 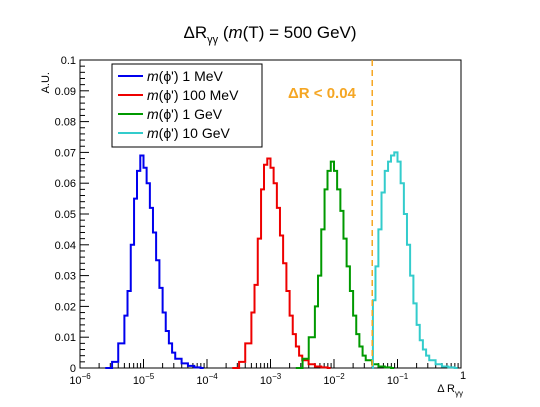 I want to click on x-tick-label: 10⁻¹, so click(x=398, y=379).